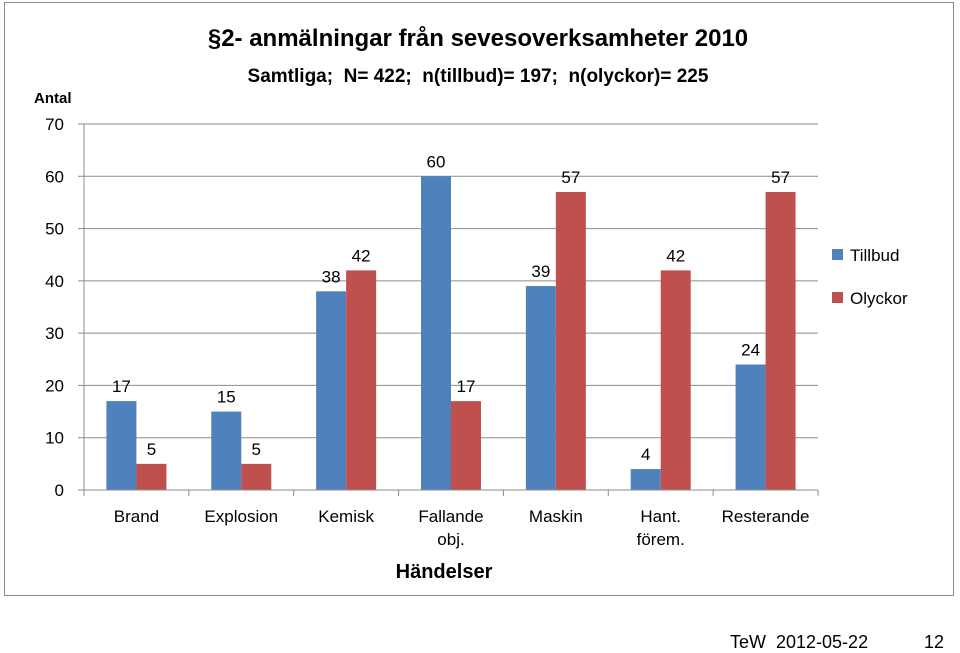  Describe the element at coordinates (766, 516) in the screenshot. I see `x-tick-label: Resterande` at that location.